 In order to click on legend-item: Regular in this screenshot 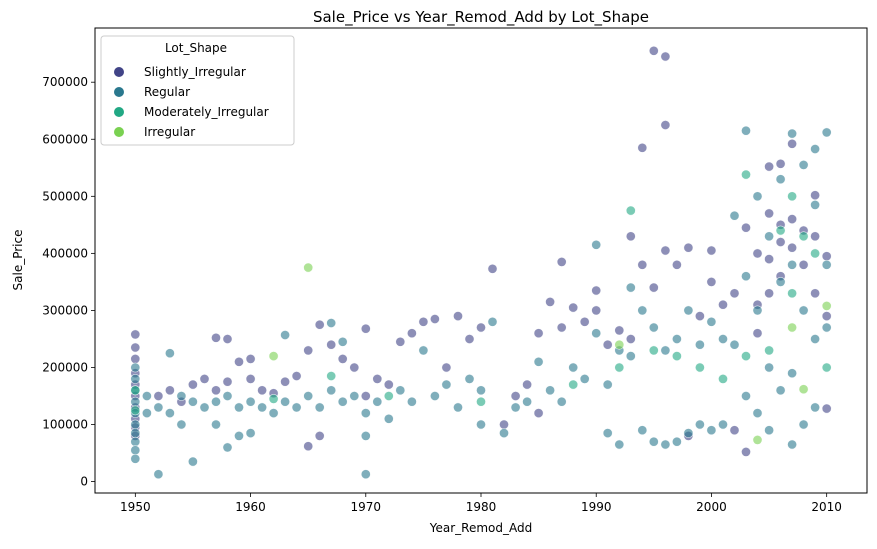, I will do `click(152, 92)`.